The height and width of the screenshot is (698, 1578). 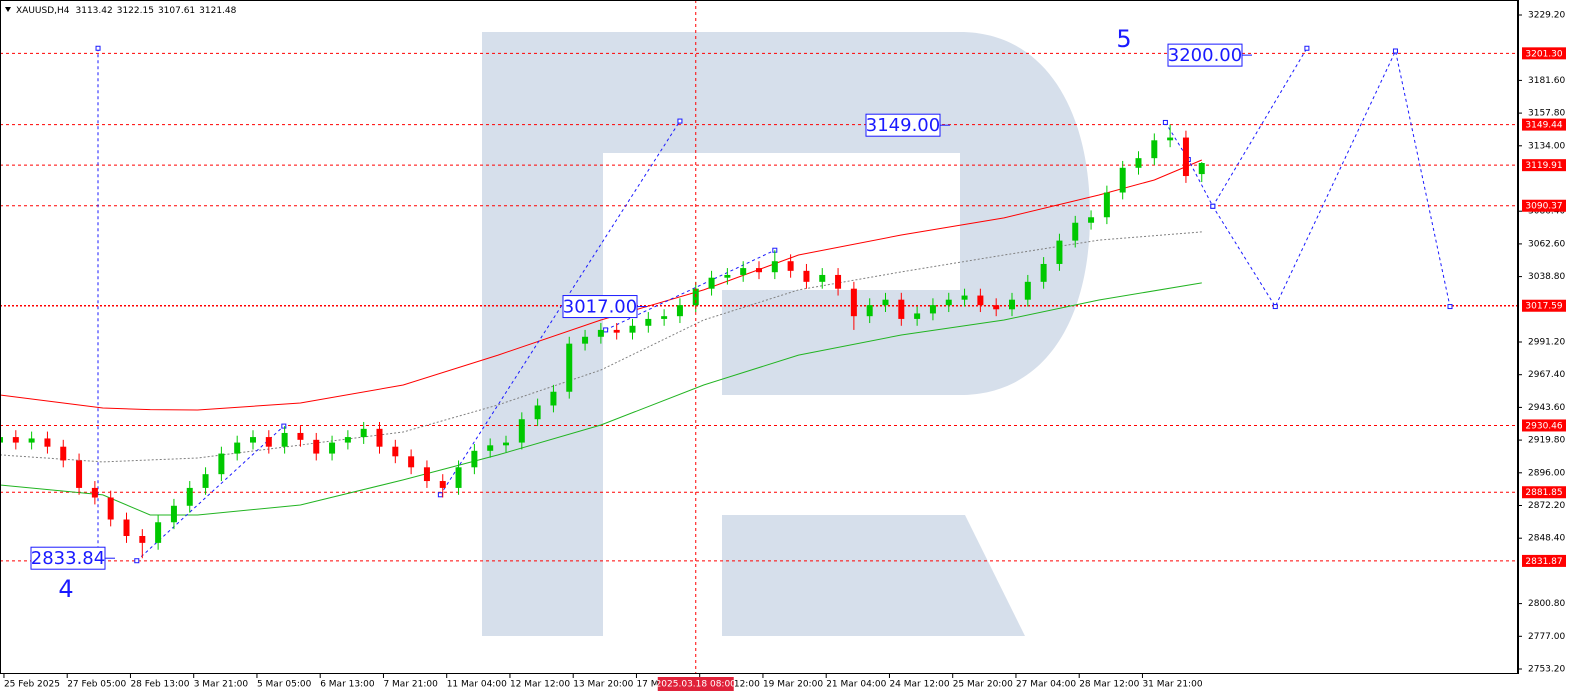 What do you see at coordinates (96, 685) in the screenshot?
I see `x-tick-label: 27 Feb 05:00` at bounding box center [96, 685].